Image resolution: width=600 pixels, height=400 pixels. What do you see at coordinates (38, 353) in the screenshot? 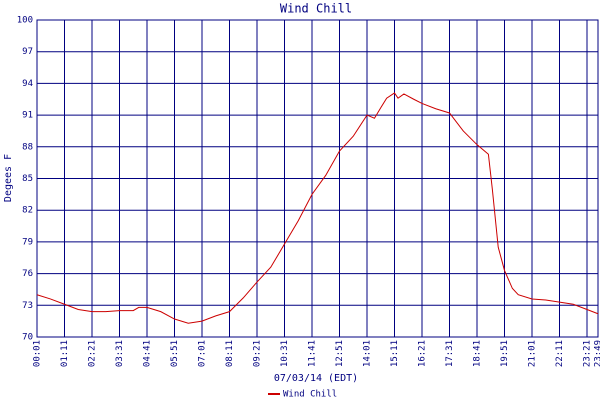
I see `x-tick-label: 00:01` at bounding box center [38, 353].